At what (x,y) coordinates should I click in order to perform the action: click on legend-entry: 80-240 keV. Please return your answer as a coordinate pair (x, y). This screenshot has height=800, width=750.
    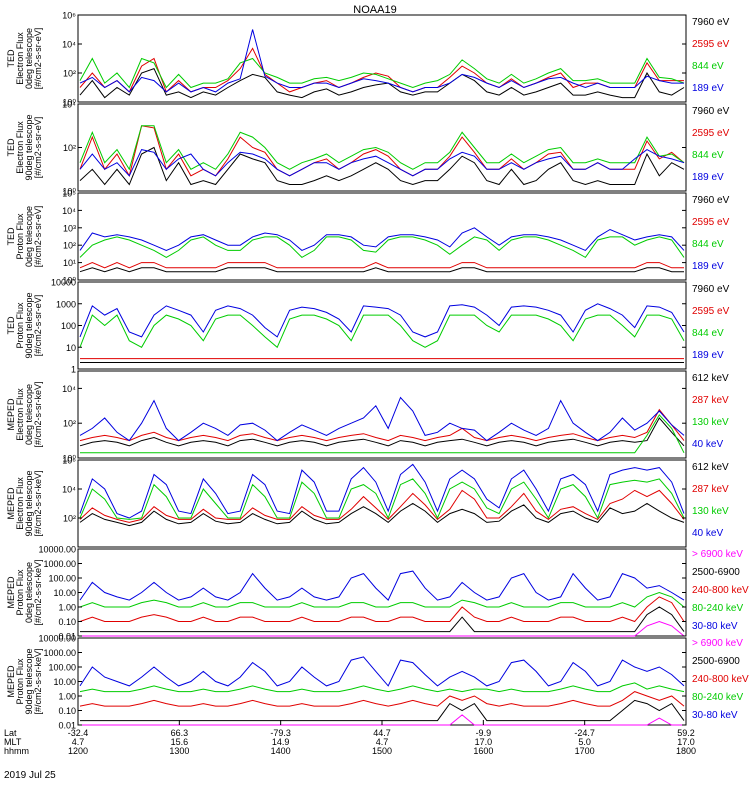
    Looking at the image, I should click on (717, 697).